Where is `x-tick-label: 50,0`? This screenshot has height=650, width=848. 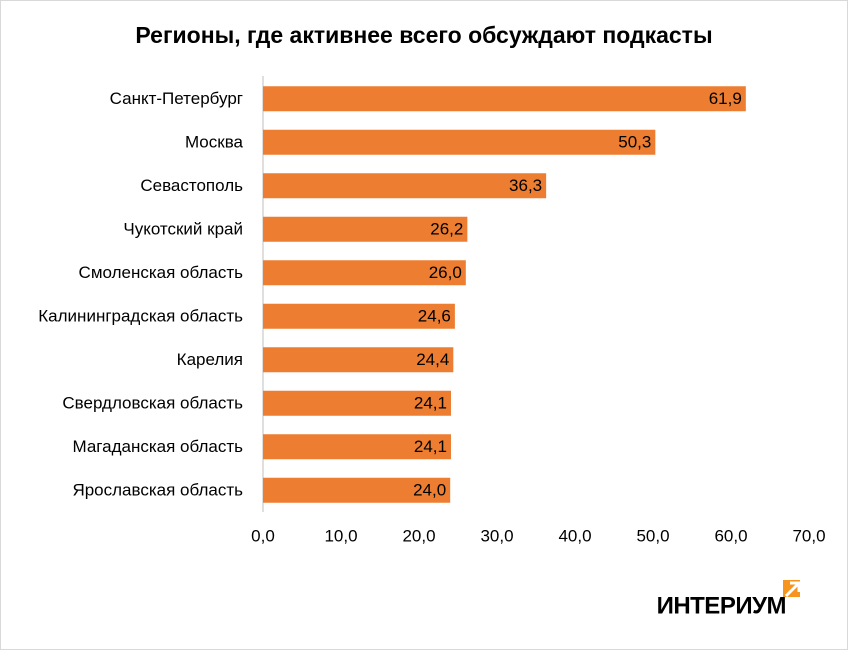
x-tick-label: 50,0 is located at coordinates (652, 535).